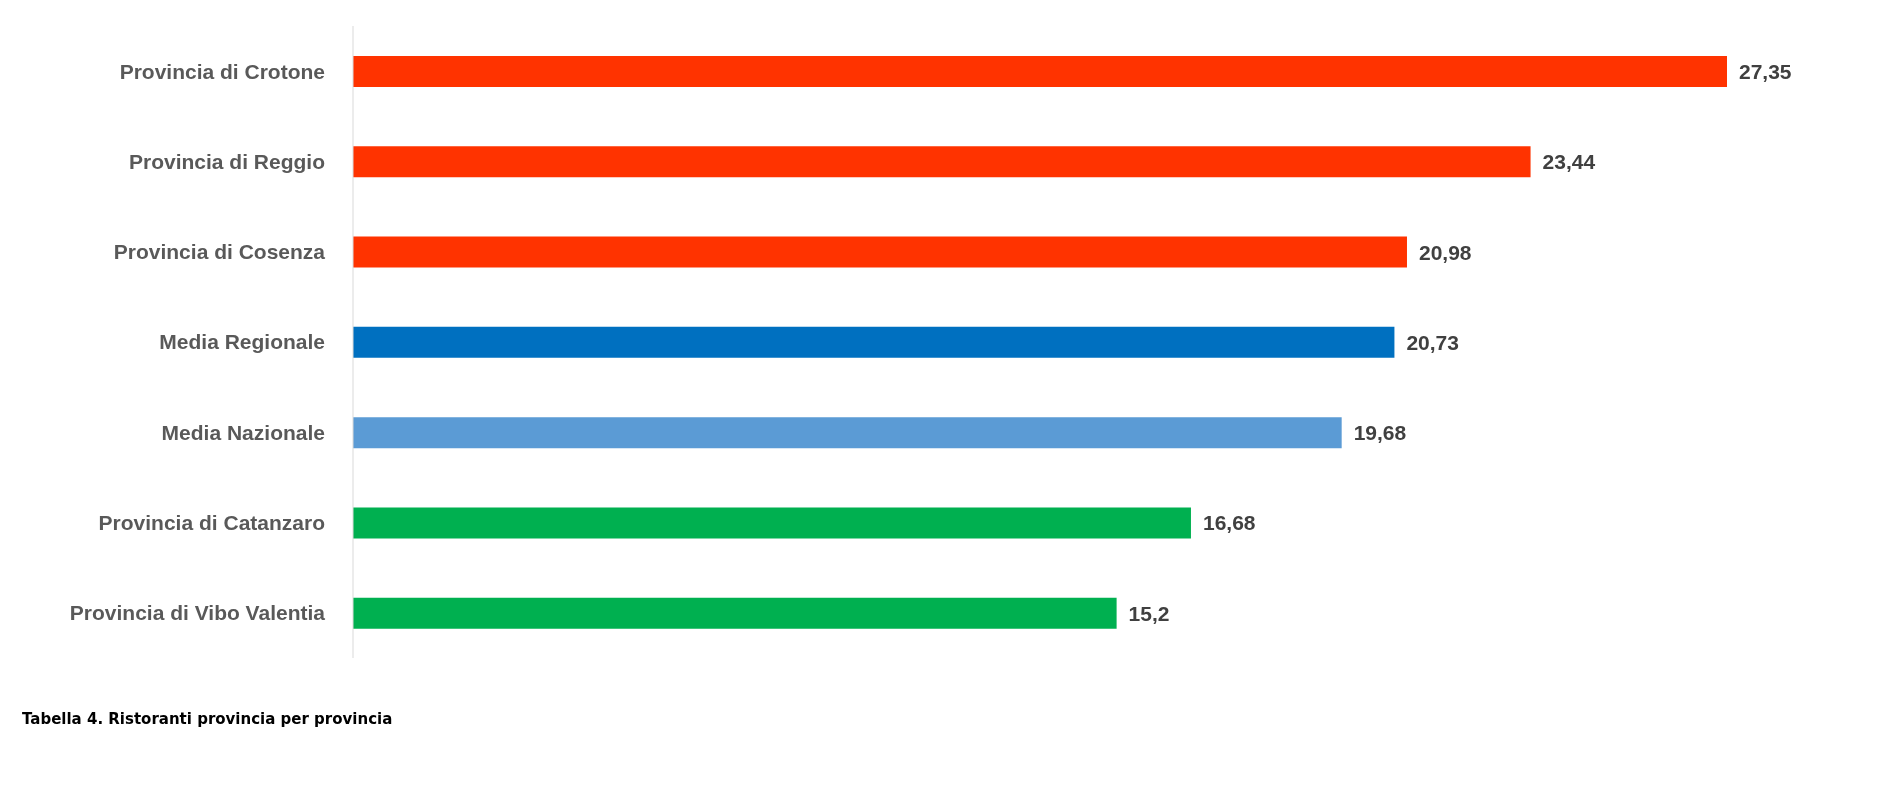 The image size is (1885, 802). Describe the element at coordinates (208, 719) in the screenshot. I see `text: Tabella 4. Ristoranti provincia per provincia` at that location.